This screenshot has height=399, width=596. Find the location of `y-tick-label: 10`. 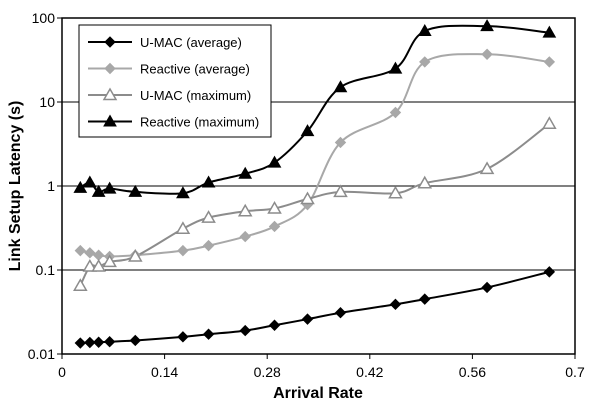

y-tick-label: 10 is located at coordinates (47, 102).